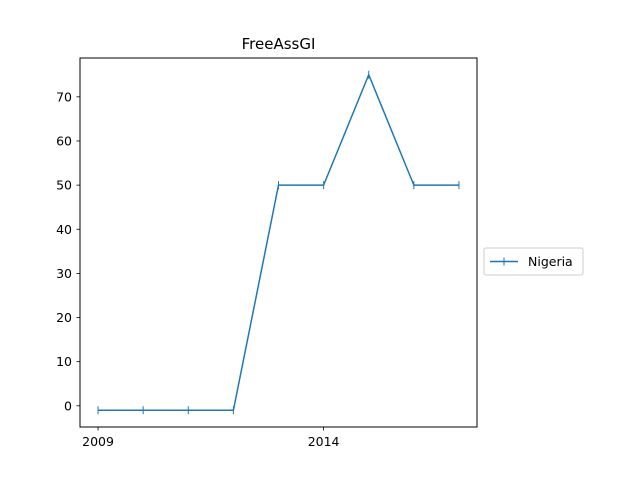 The width and height of the screenshot is (640, 480). I want to click on y-tick-label: 50, so click(64, 185).